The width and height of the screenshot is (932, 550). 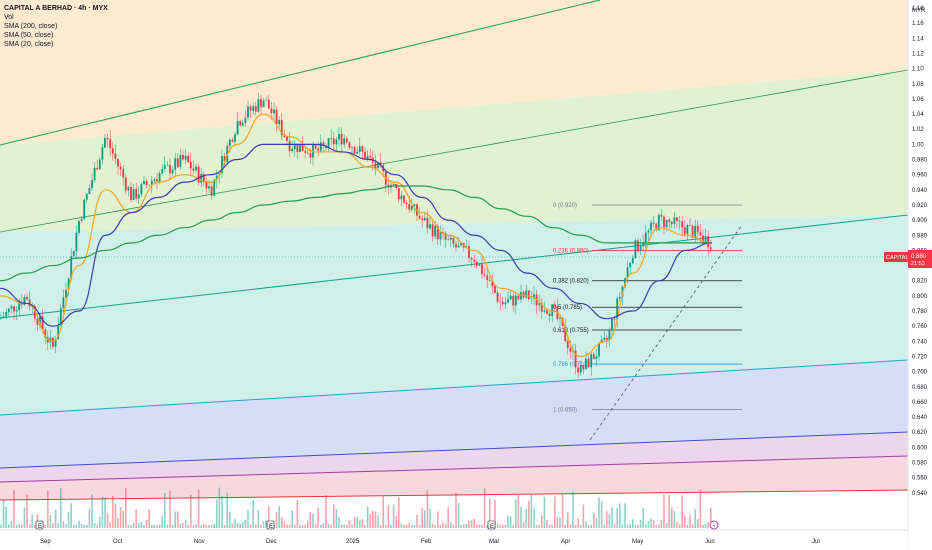 I want to click on price-tick-label: 0.720, so click(x=920, y=357).